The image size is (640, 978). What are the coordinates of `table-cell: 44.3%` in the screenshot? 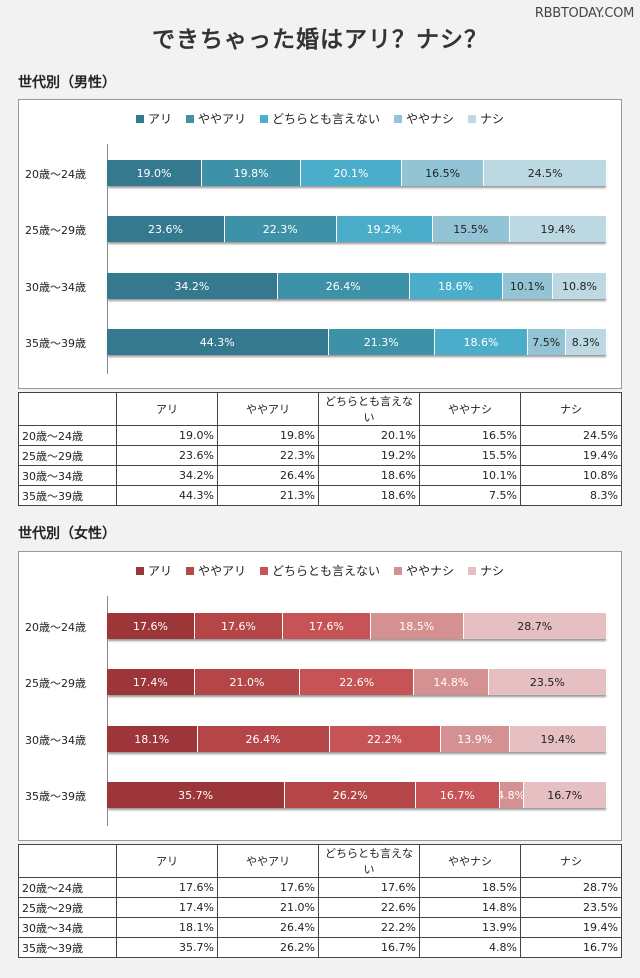 It's located at (167, 495).